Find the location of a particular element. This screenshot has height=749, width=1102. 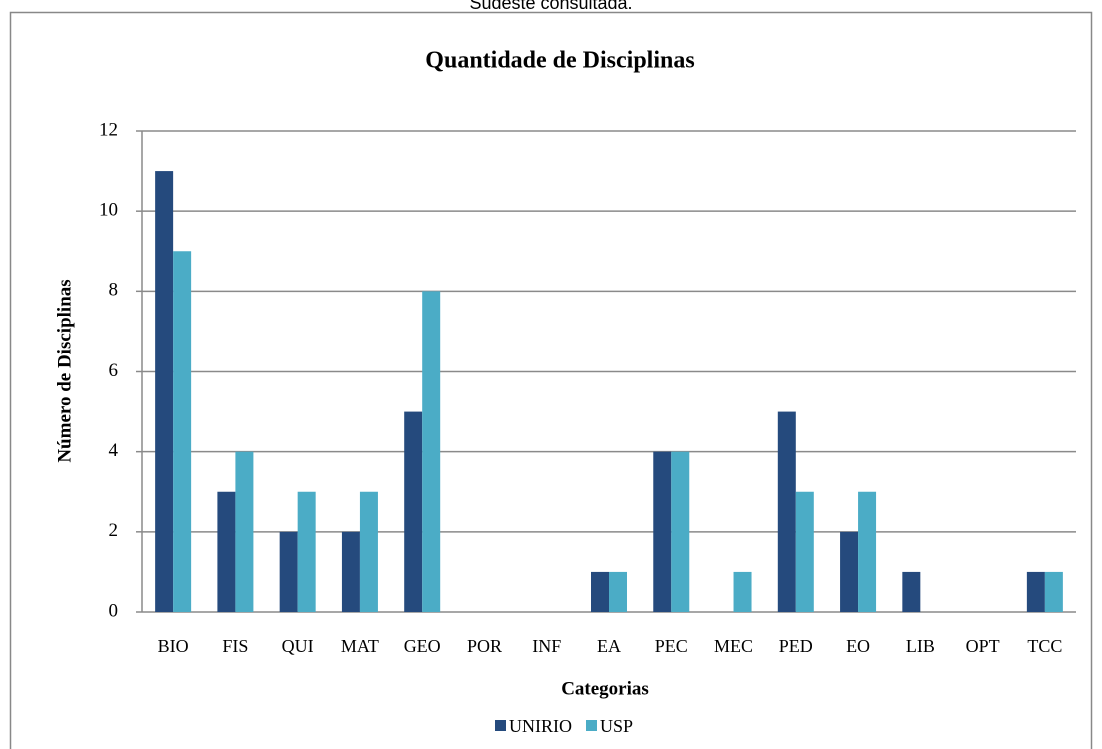

y-tick-label: 10 is located at coordinates (108, 210).